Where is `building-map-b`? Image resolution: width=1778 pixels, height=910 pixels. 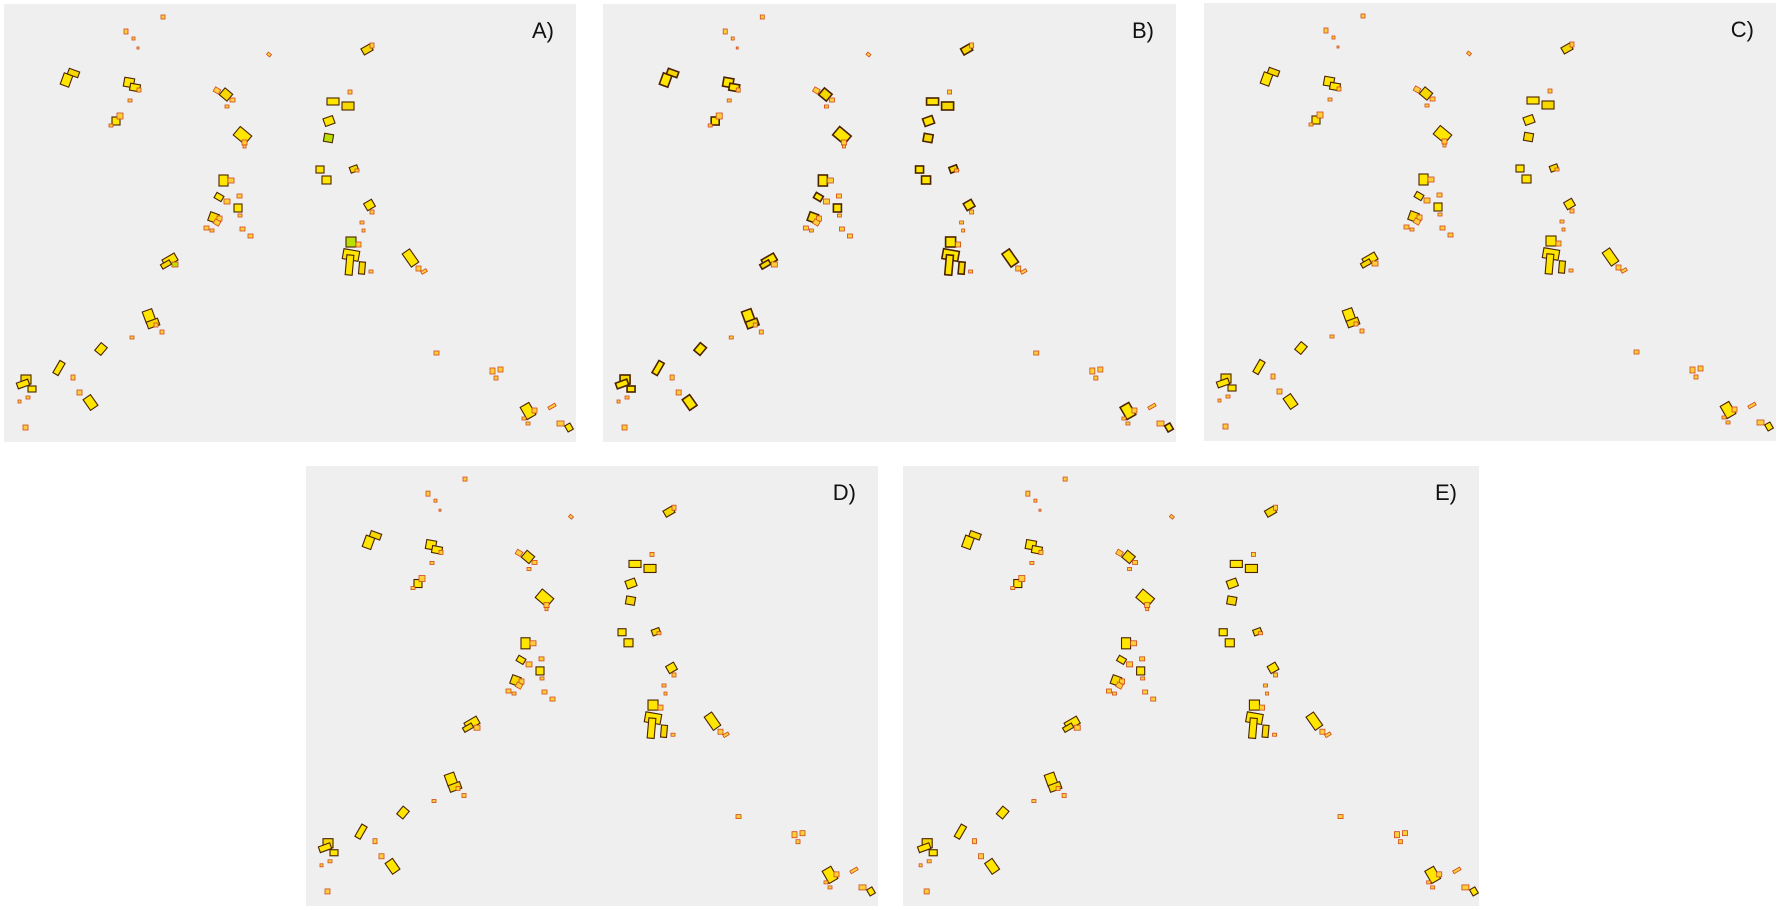
building-map-b is located at coordinates (894, 224).